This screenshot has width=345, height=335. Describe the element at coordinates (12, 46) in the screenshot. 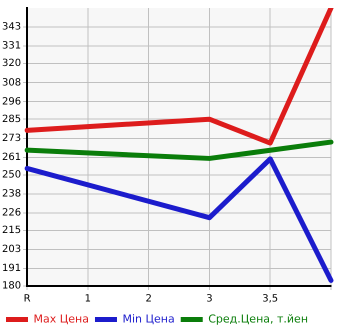

I see `y-tick-label: 331` at that location.